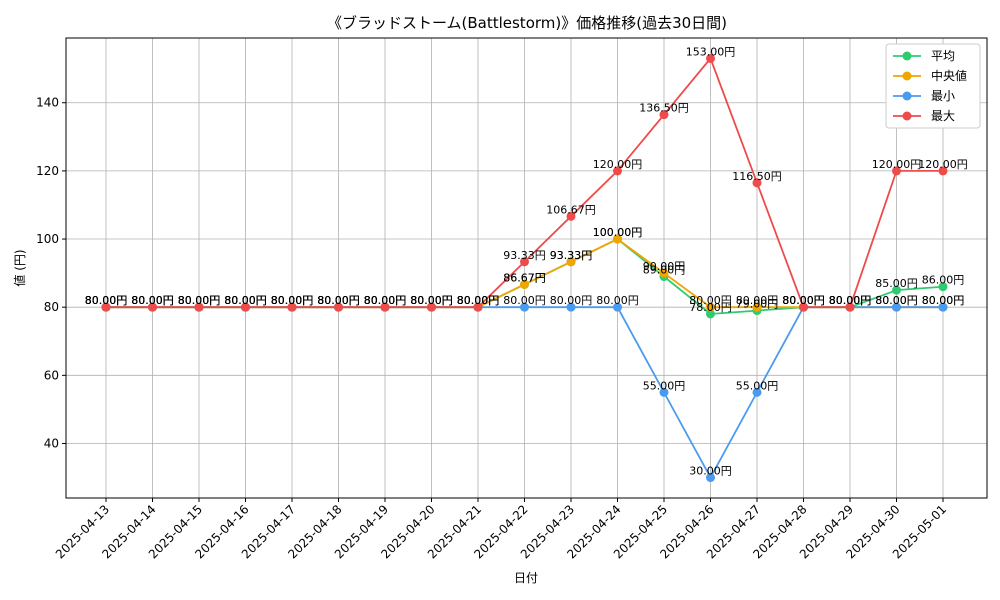  Describe the element at coordinates (51, 443) in the screenshot. I see `y-tick-label: 40` at that location.